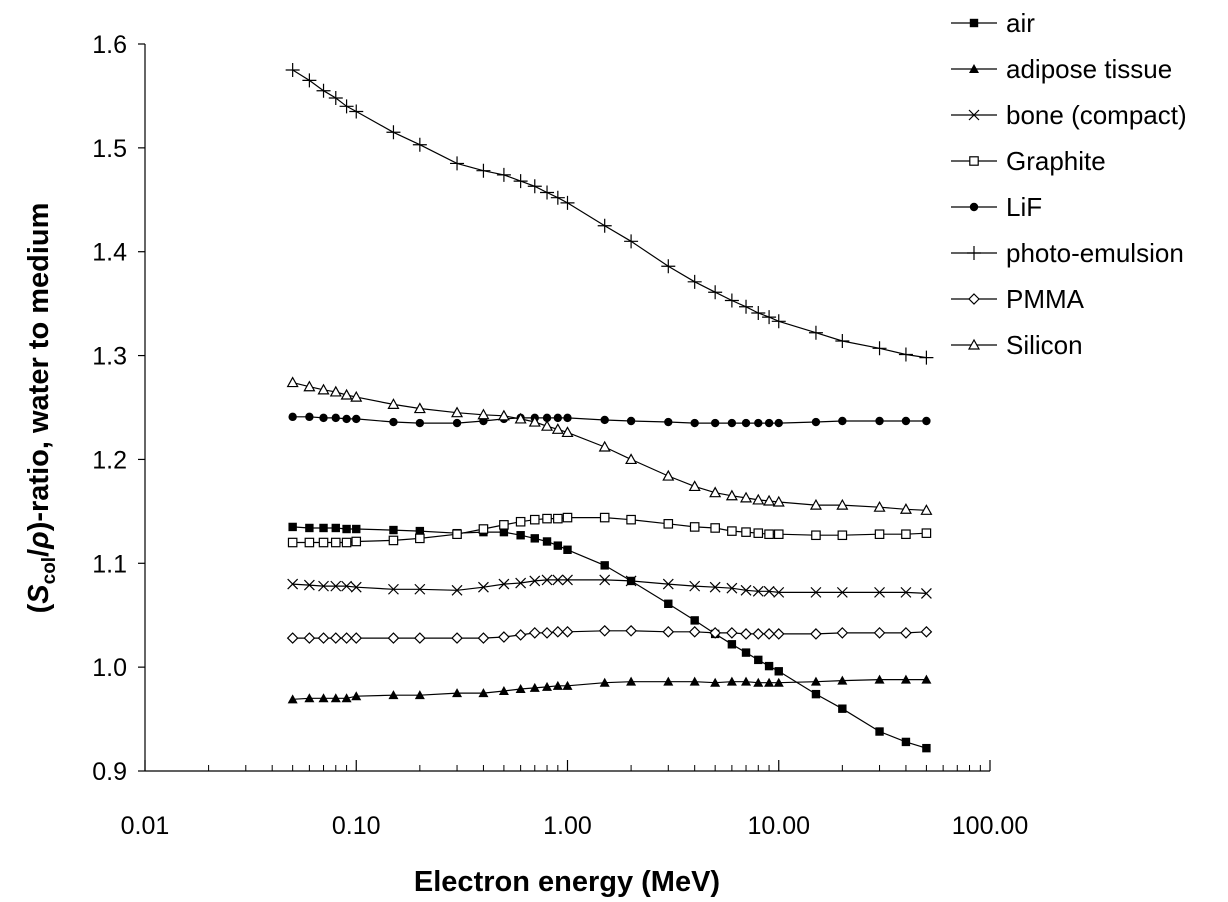  I want to click on series-line-silicon, so click(609, 446).